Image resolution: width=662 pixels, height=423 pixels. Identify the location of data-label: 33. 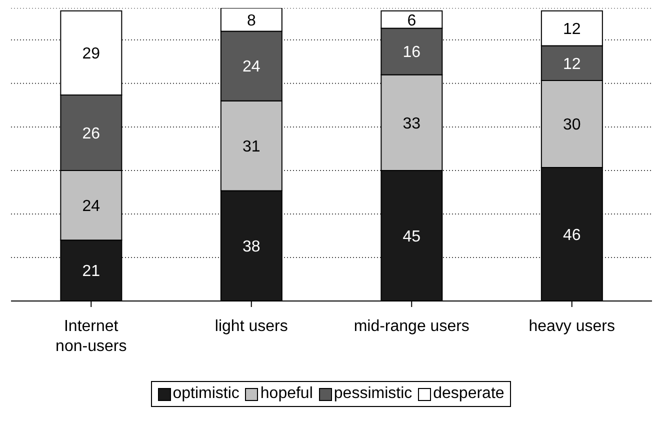
(411, 123).